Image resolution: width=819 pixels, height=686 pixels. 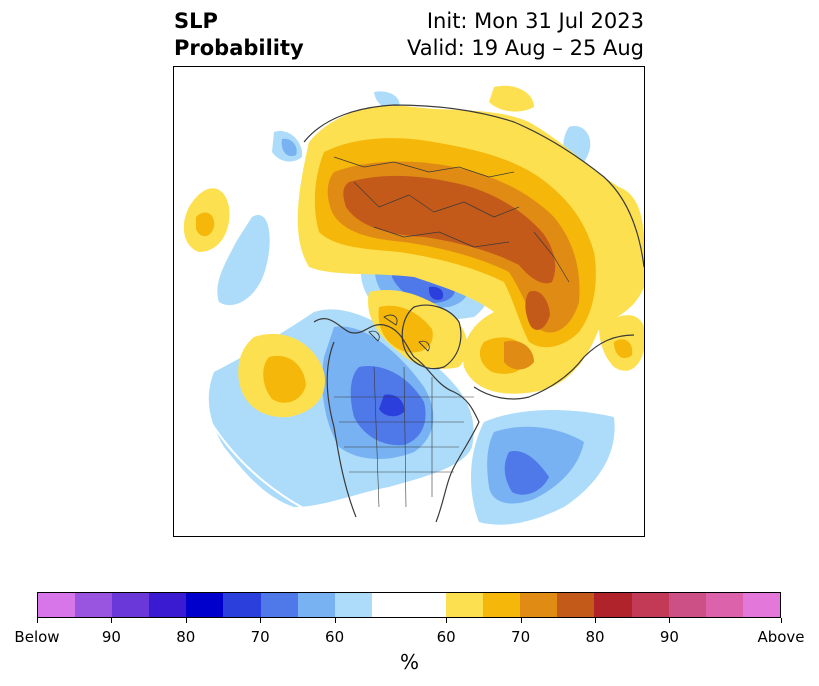 I want to click on eurasia-rust, so click(x=449, y=229).